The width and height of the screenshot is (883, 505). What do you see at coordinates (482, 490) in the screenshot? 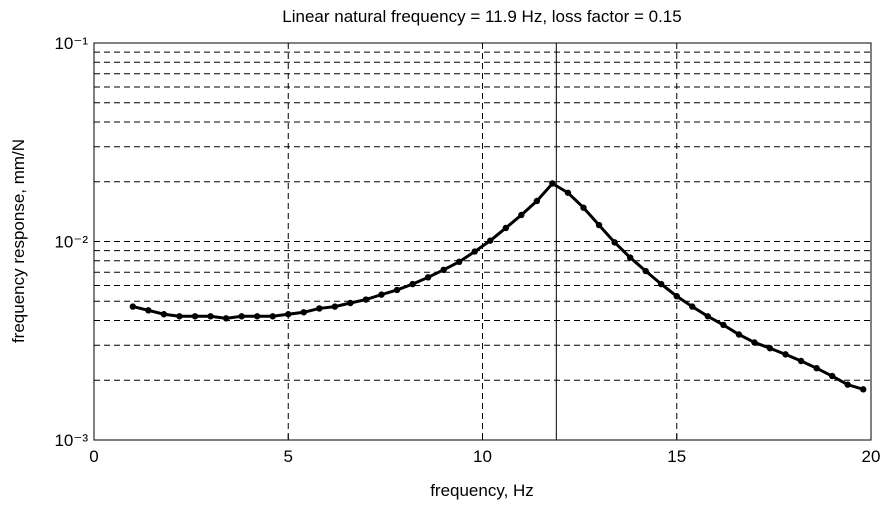
I see `x-axis-label: frequency, Hz` at bounding box center [482, 490].